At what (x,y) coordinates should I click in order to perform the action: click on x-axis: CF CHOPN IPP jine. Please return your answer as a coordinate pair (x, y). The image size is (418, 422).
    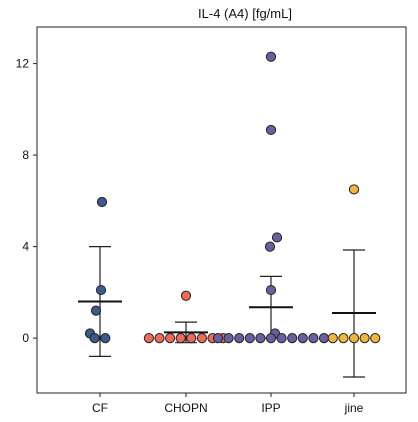
    Looking at the image, I should click on (228, 404).